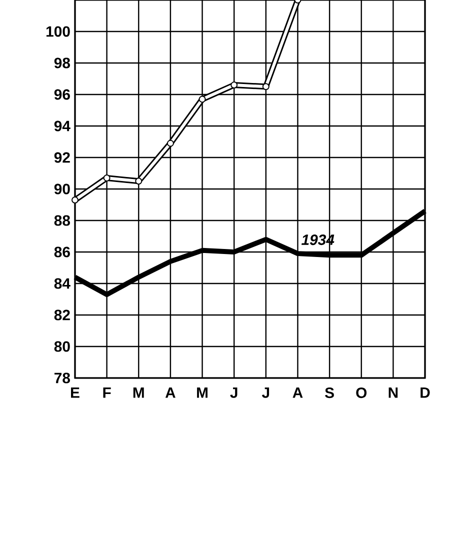  I want to click on y-tick-label: 86, so click(62, 252).